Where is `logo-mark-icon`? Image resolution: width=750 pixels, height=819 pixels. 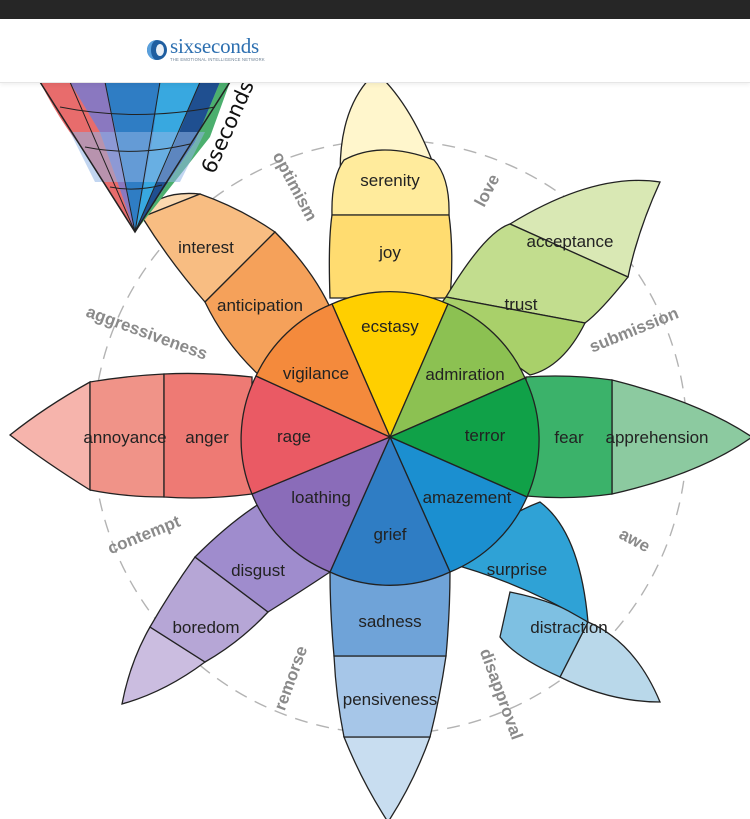 logo-mark-icon is located at coordinates (157, 50).